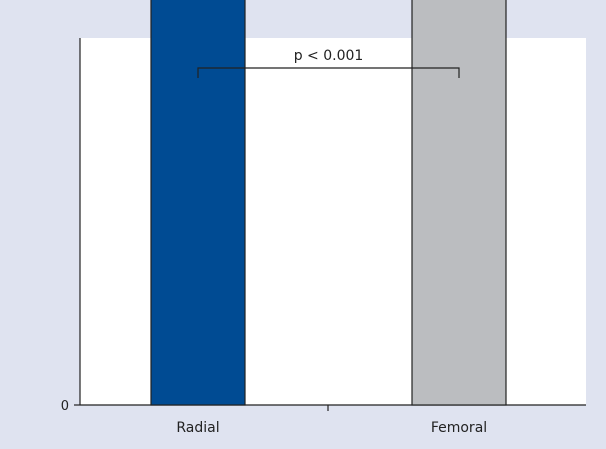  What do you see at coordinates (329, 56) in the screenshot?
I see `significance-label: p < 0.001` at bounding box center [329, 56].